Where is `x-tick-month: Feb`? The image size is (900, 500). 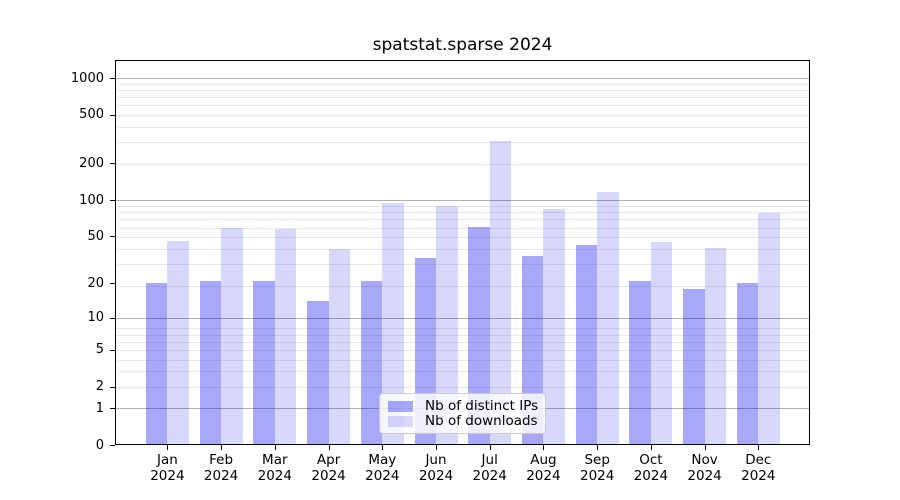 x-tick-month: Feb is located at coordinates (221, 460).